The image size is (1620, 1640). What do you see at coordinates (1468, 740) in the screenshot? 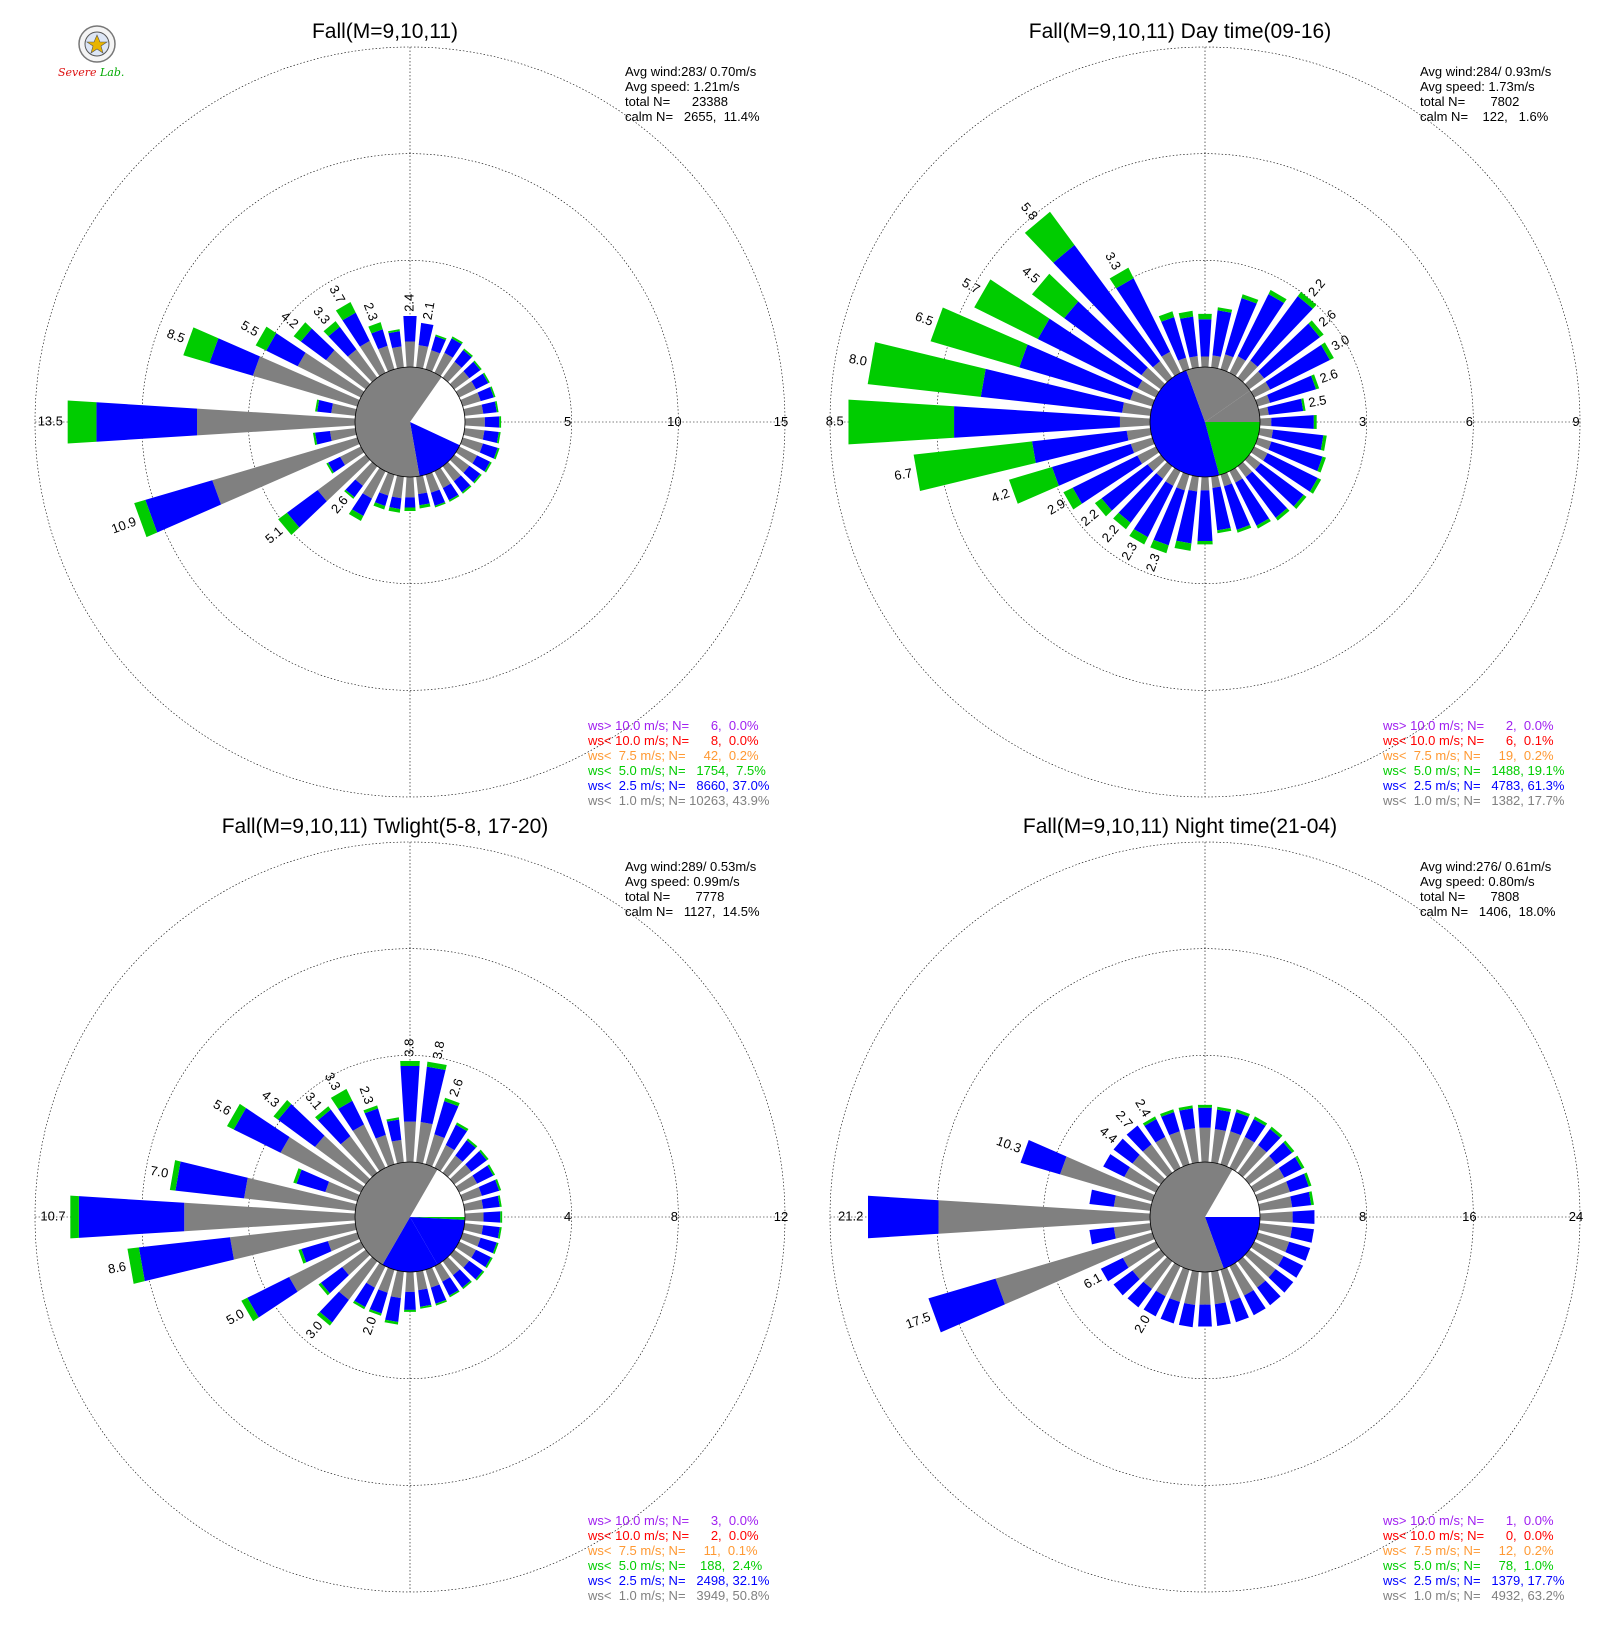
I see `legend-entry: ws< 10.0 m/s; N= 6, 0.1%` at bounding box center [1468, 740].